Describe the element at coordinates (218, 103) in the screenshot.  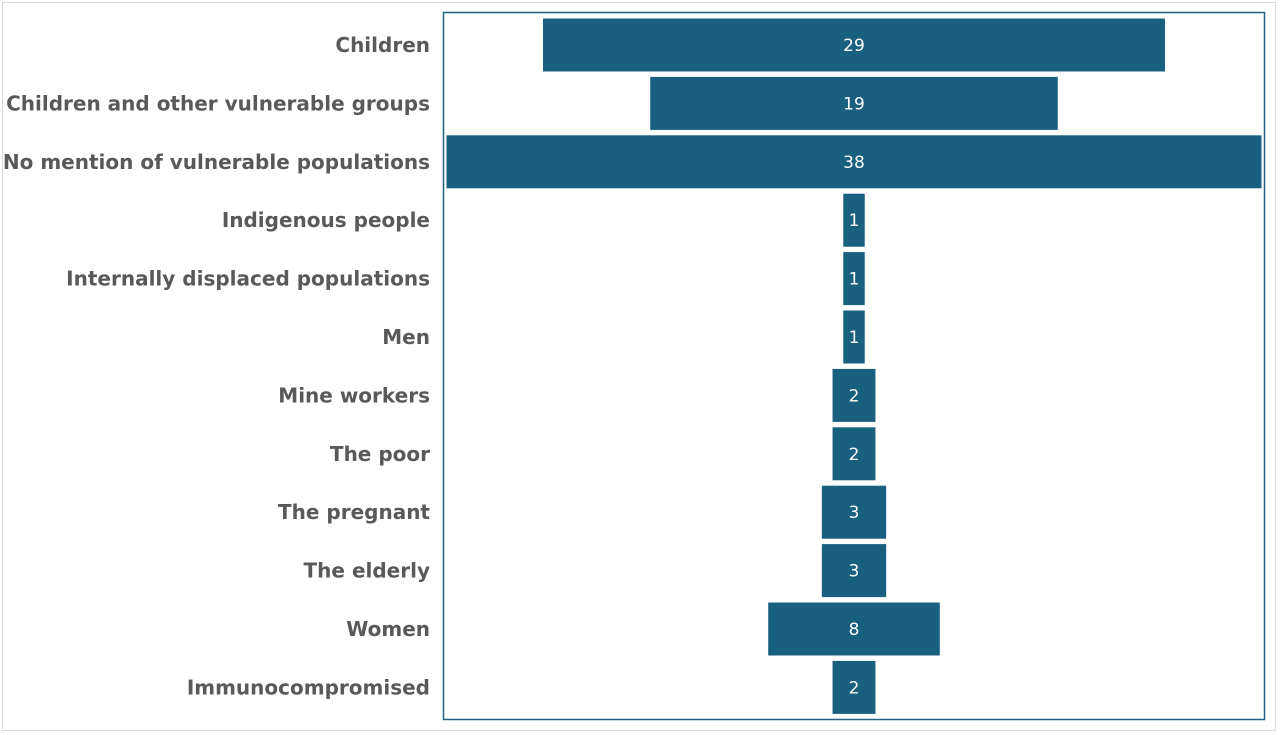
I see `category-label: Children and other vulnerable groups` at that location.